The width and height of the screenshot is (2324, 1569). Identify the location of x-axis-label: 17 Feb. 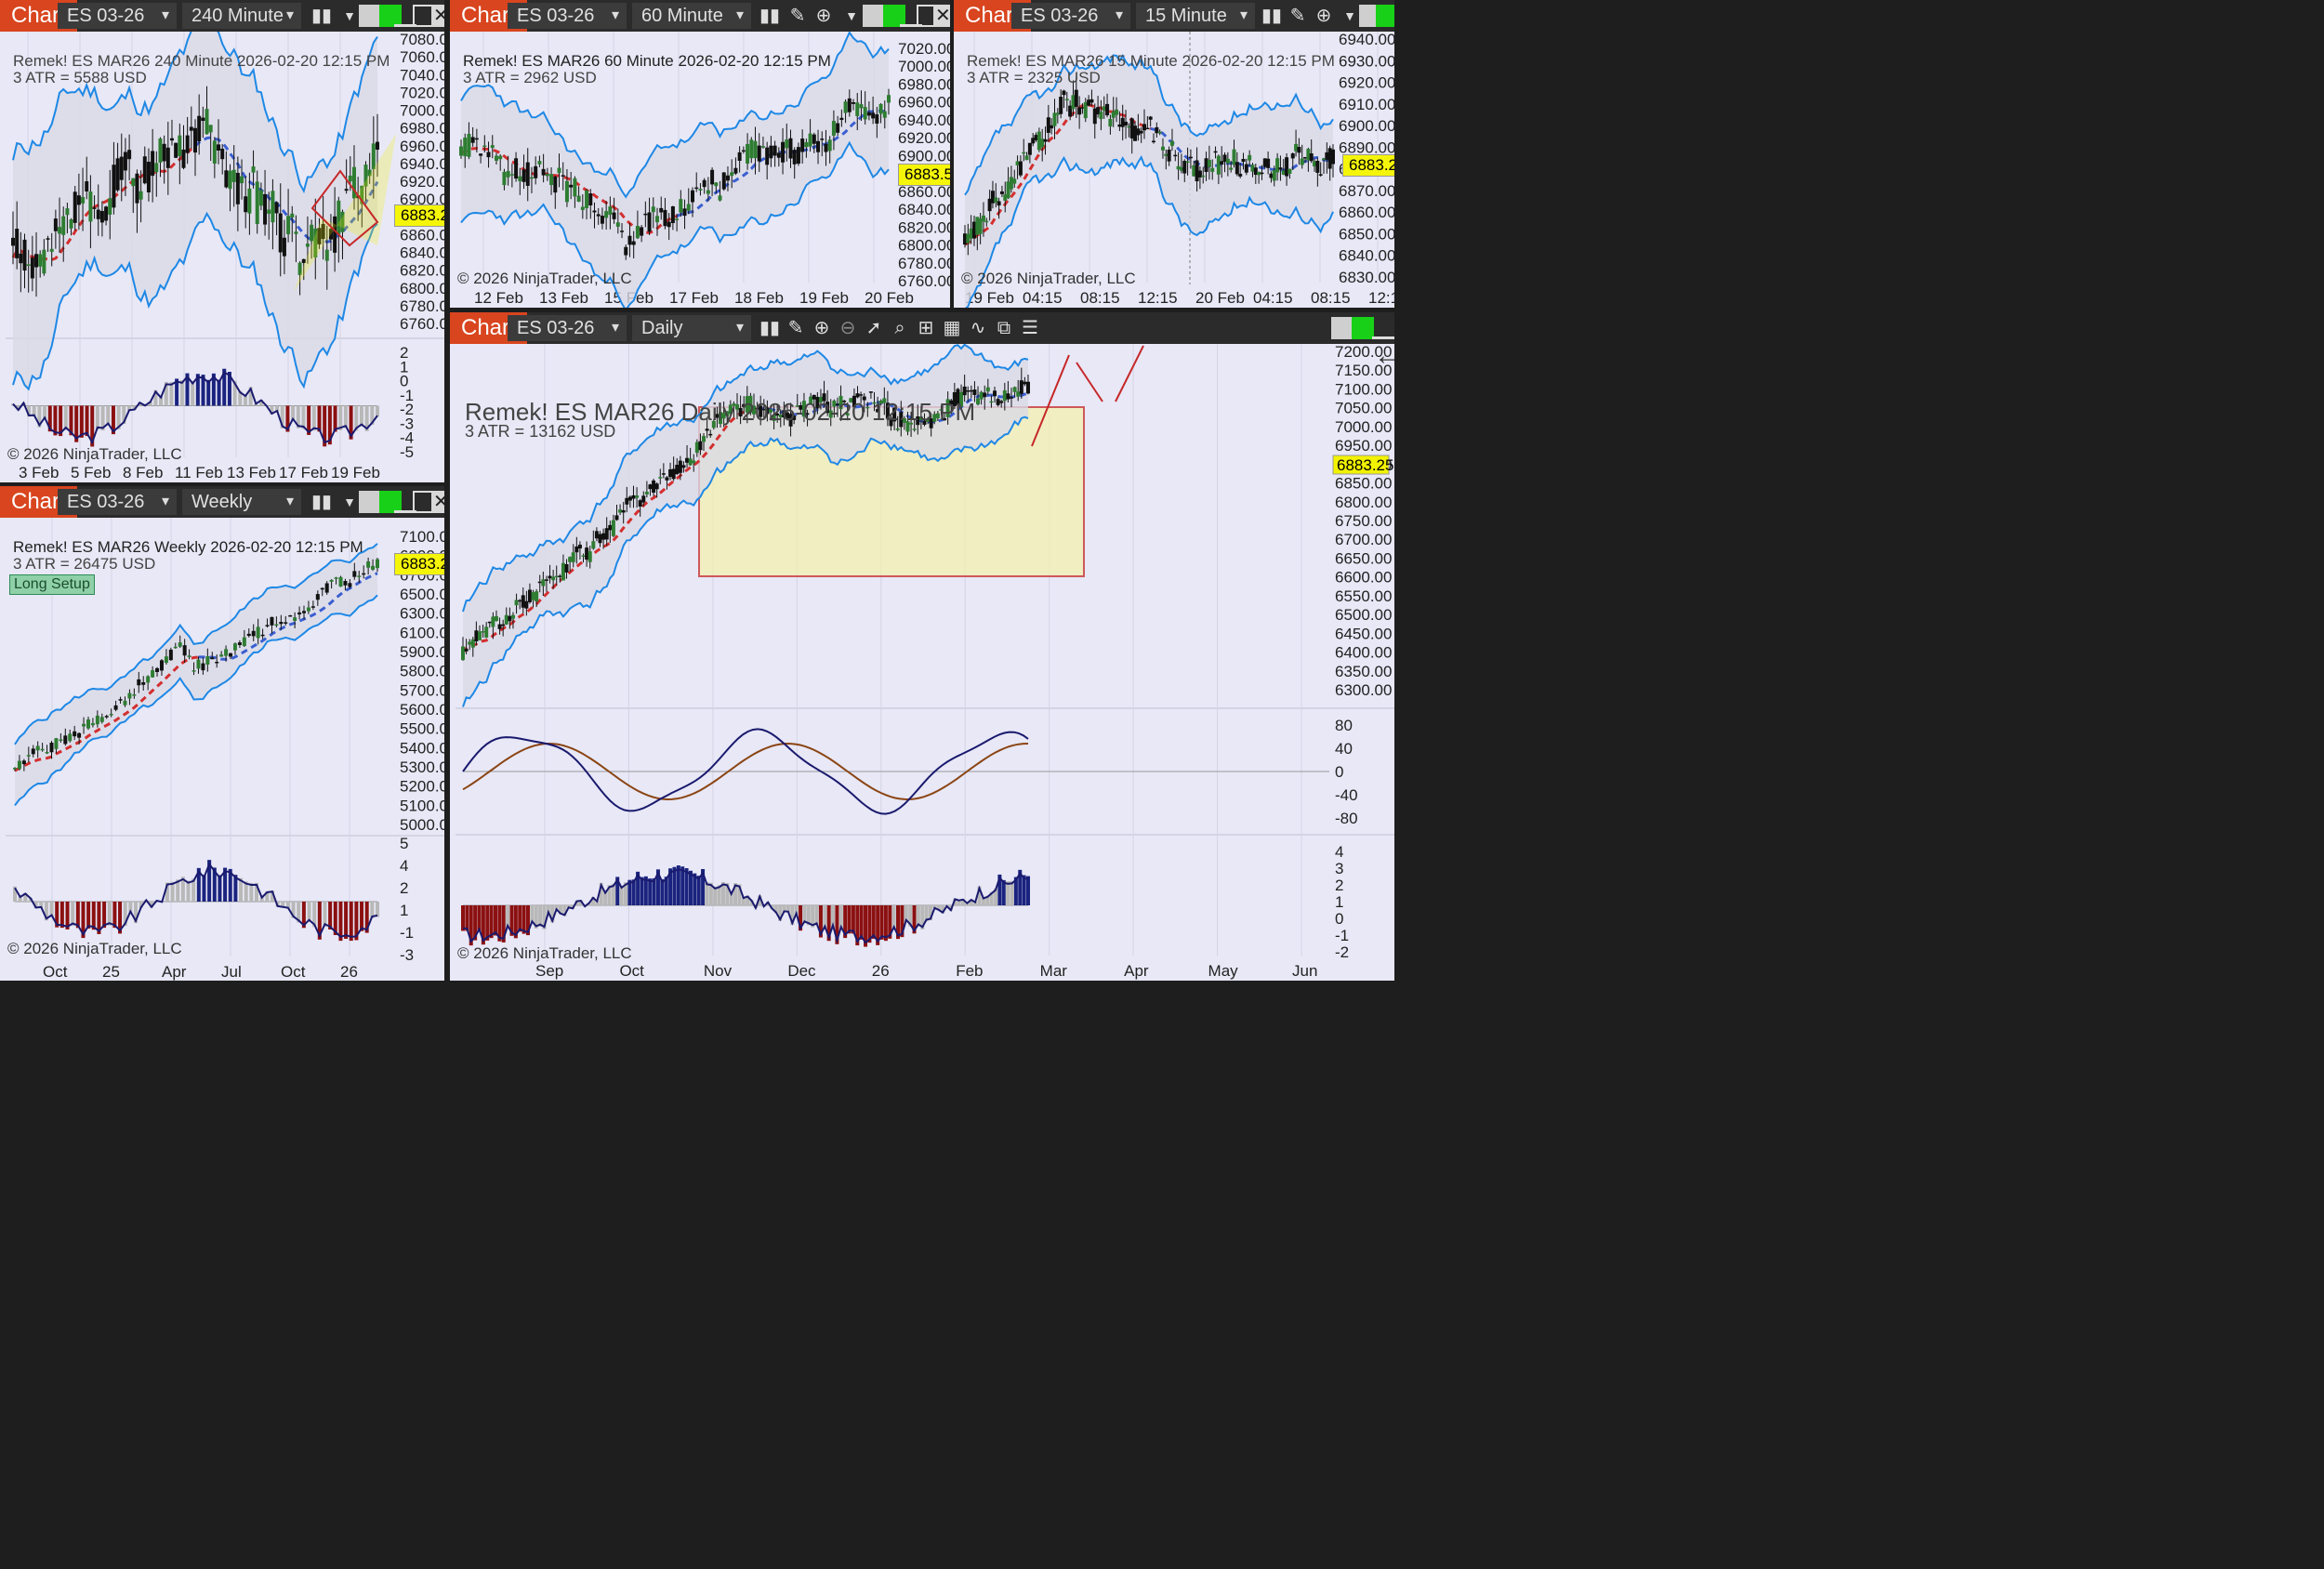
(694, 298).